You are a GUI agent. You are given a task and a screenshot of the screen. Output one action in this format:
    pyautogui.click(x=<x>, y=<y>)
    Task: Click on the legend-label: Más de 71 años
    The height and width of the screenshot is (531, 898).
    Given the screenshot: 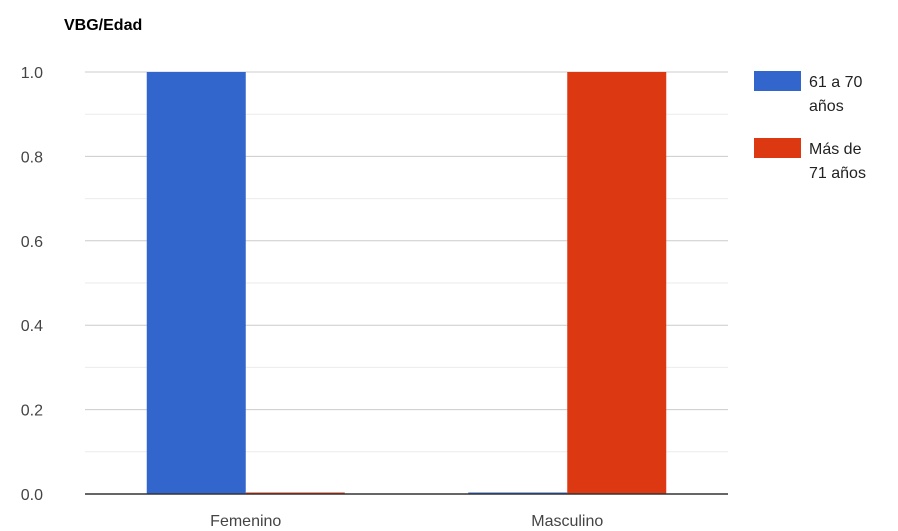 What is the action you would take?
    pyautogui.click(x=837, y=161)
    